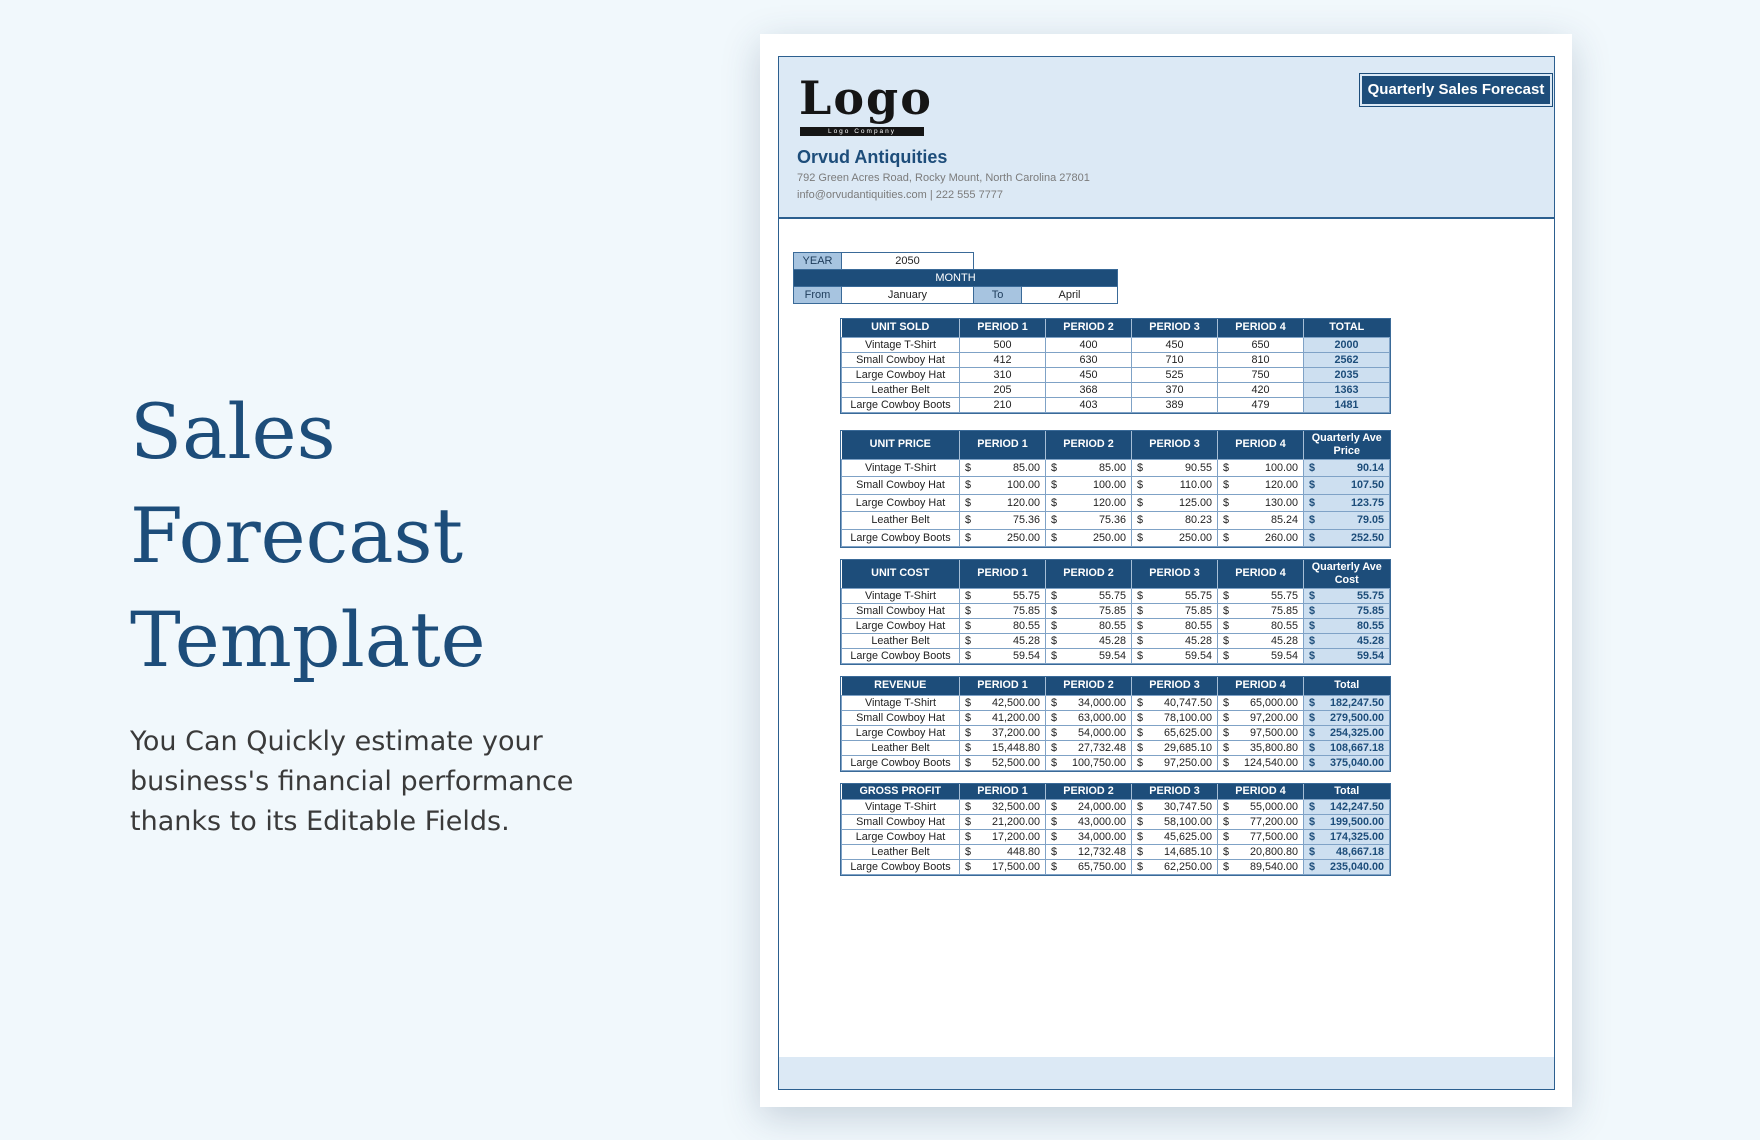 This screenshot has width=1760, height=1140. Describe the element at coordinates (1260, 520) in the screenshot. I see `value-cell: $85.24` at that location.